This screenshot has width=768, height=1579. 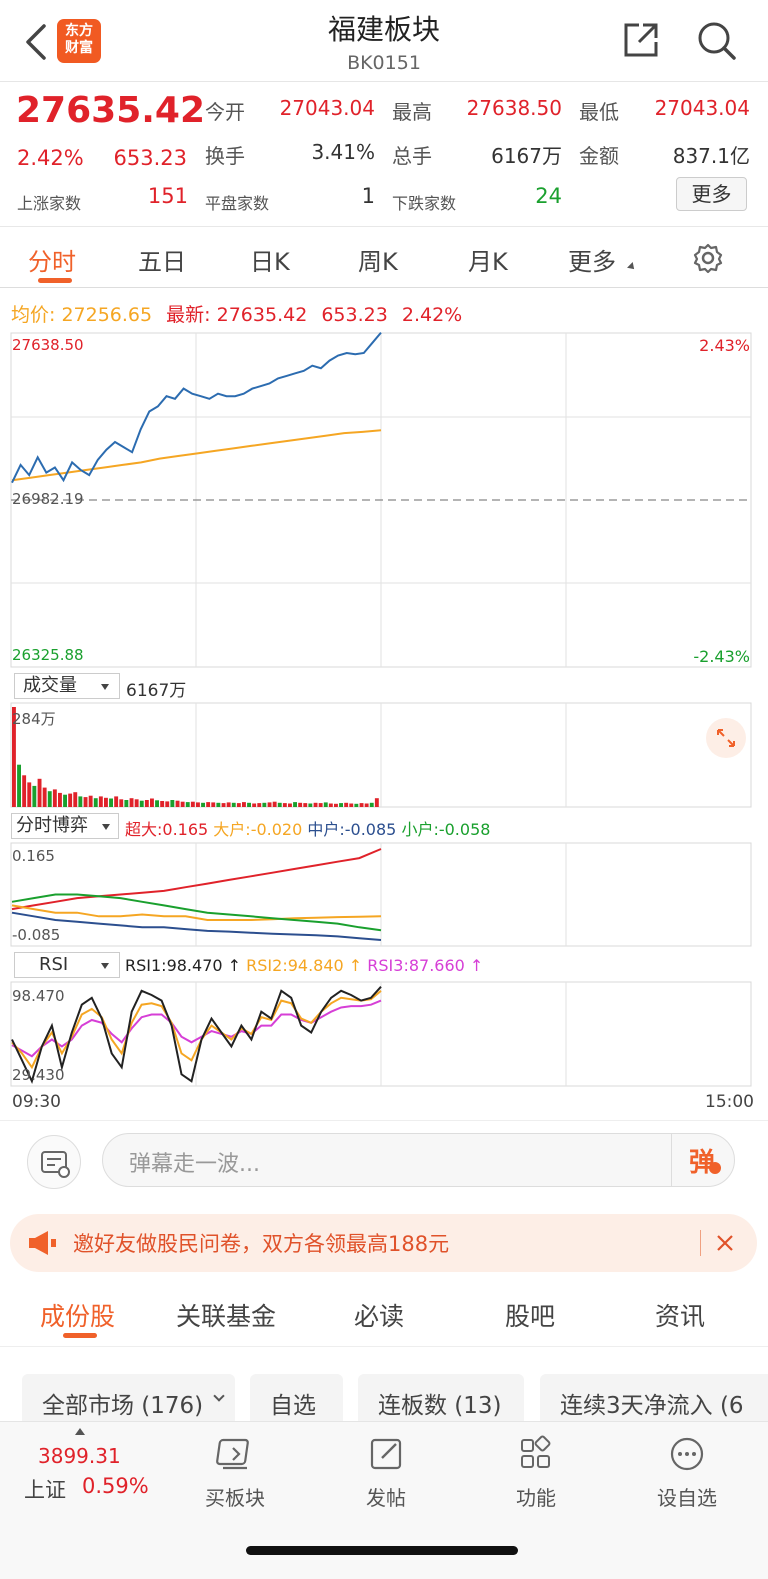 I want to click on tab-monthly-k: 月K, so click(x=488, y=262).